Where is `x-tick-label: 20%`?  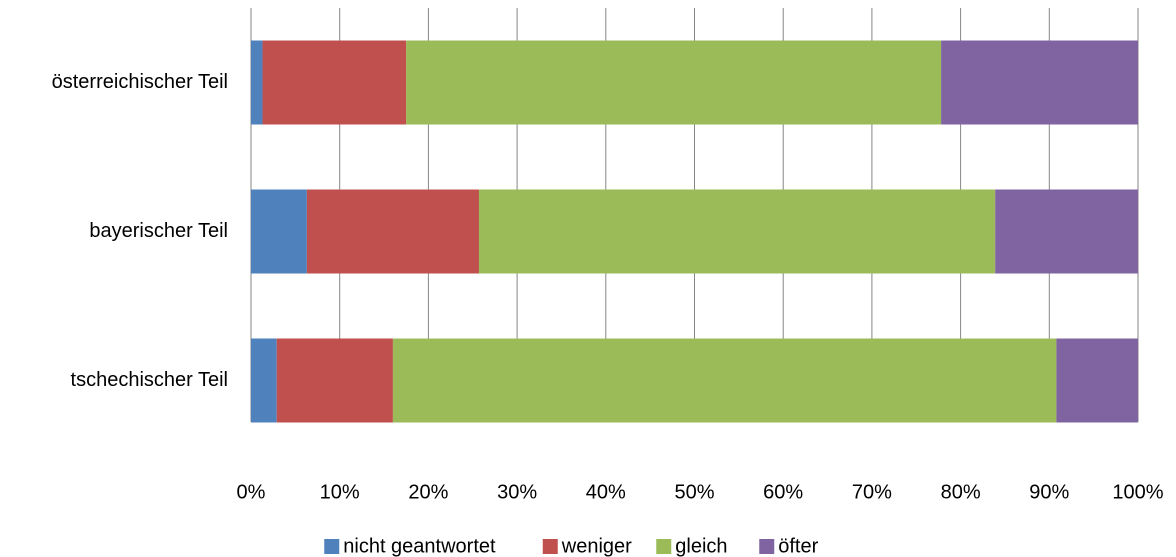 x-tick-label: 20% is located at coordinates (428, 492).